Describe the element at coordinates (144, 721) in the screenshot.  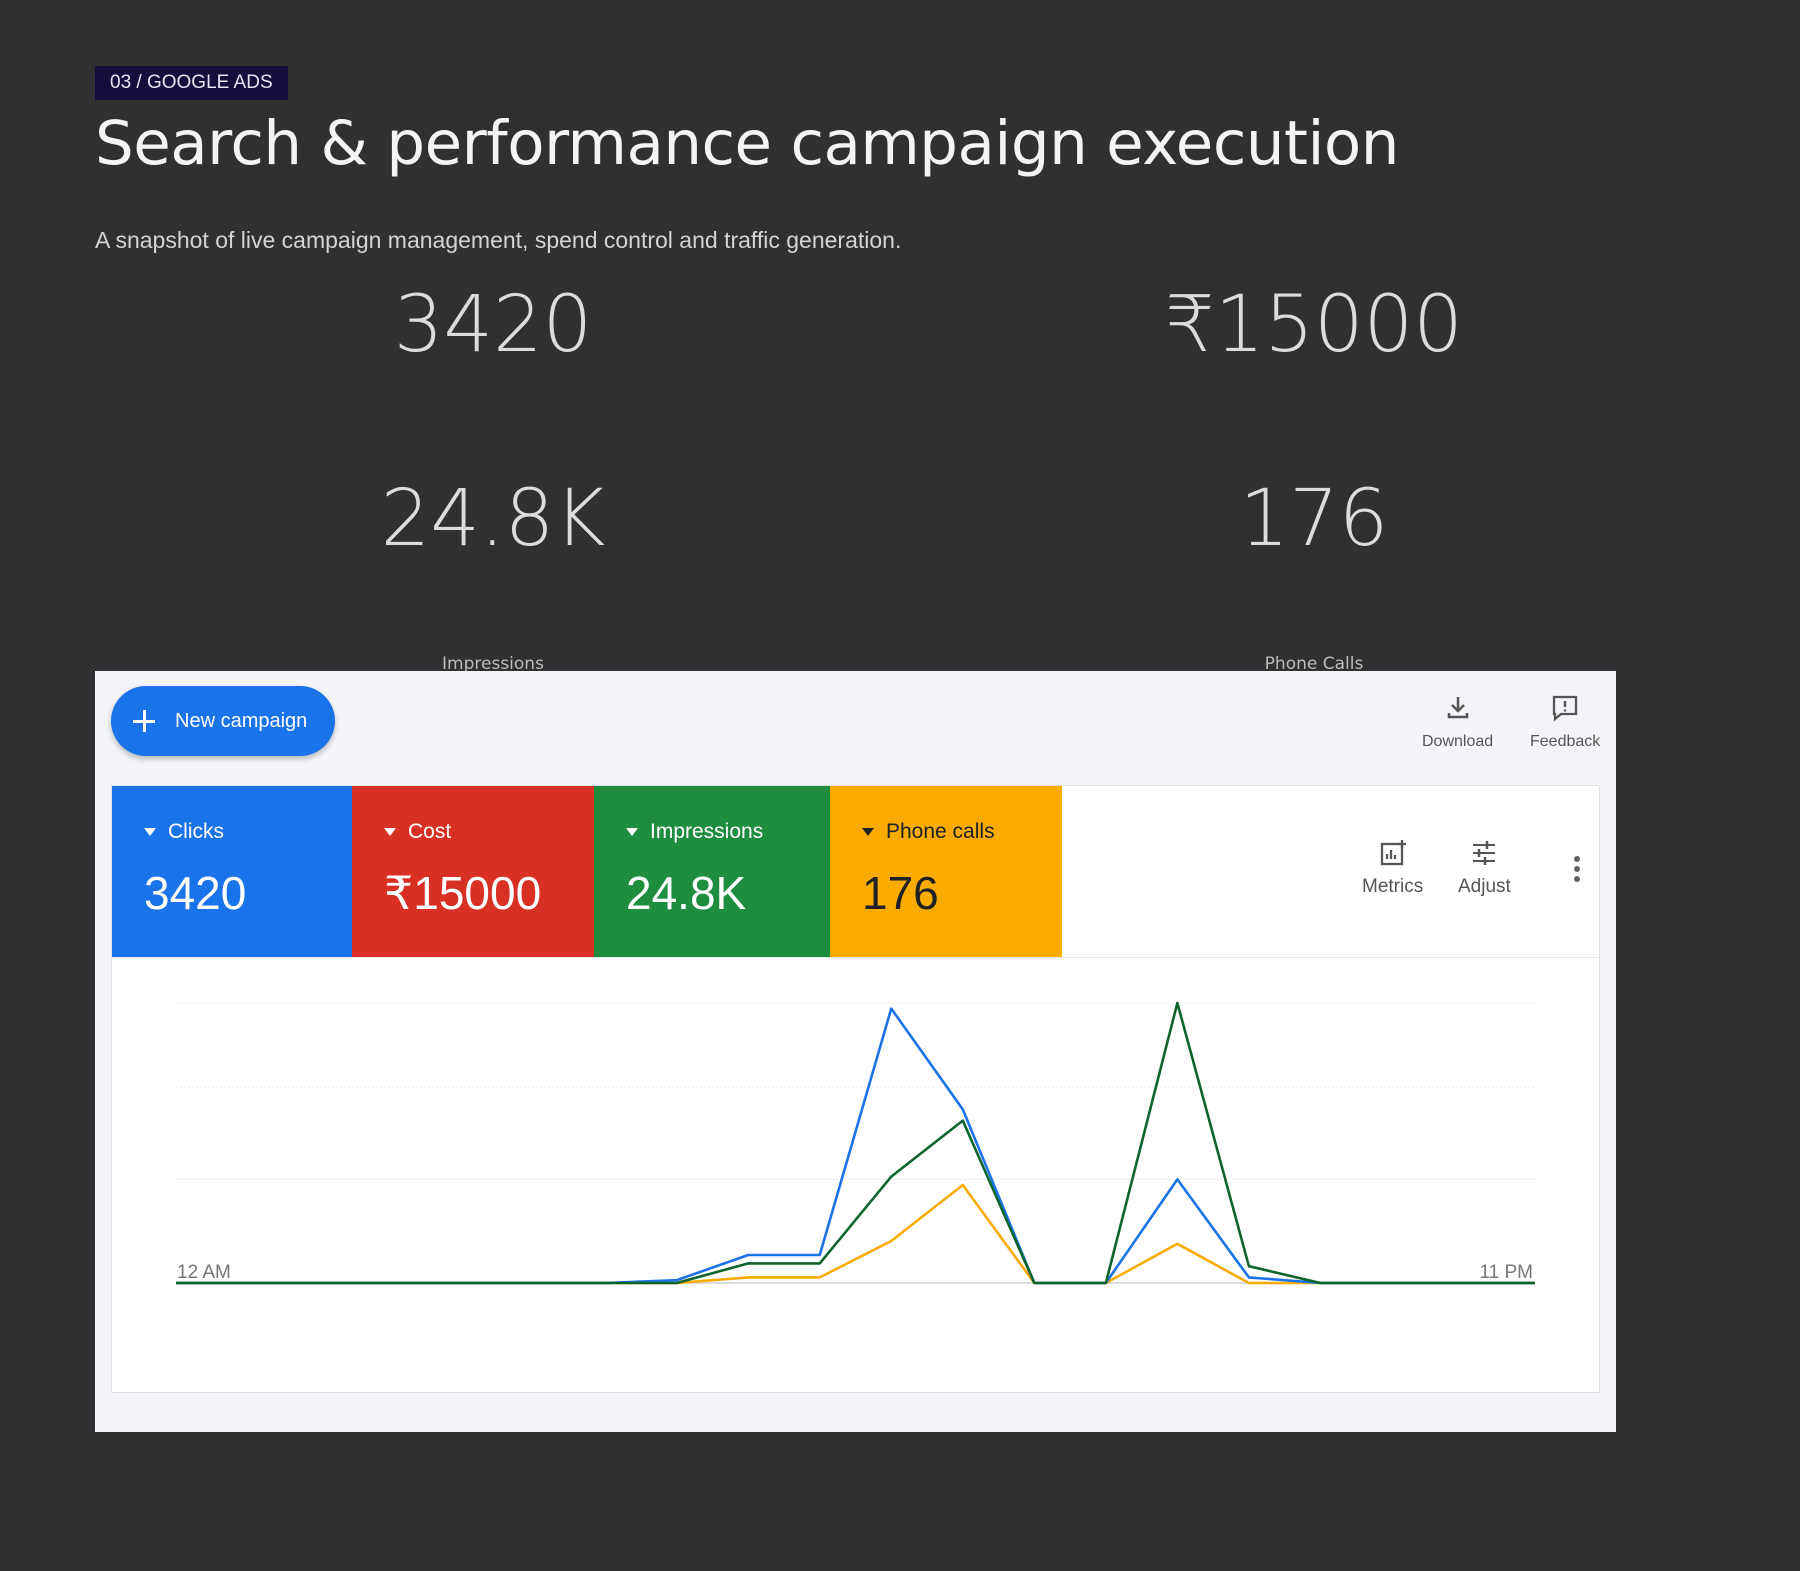
I see `plus-icon` at that location.